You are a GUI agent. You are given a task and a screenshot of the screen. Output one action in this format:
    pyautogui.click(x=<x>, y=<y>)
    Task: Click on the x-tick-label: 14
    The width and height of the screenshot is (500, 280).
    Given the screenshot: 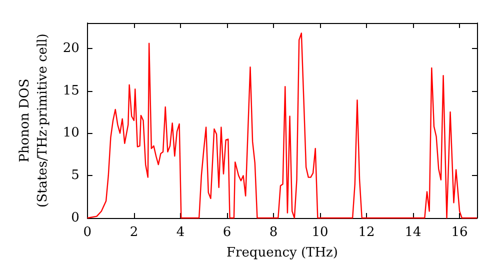 What is the action you would take?
    pyautogui.click(x=413, y=232)
    